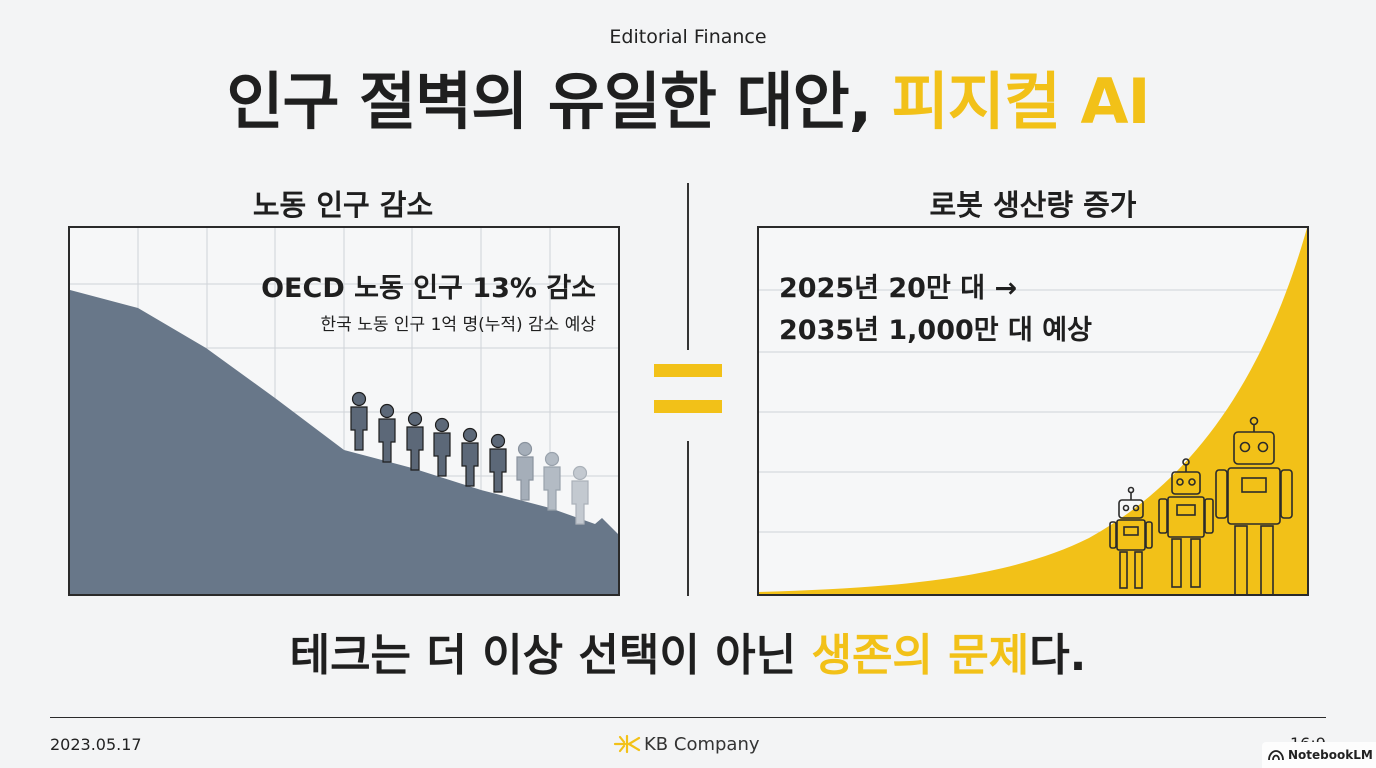 This screenshot has height=768, width=1376. I want to click on right-panel-title: 로봇 생산량 증가, so click(1033, 205).